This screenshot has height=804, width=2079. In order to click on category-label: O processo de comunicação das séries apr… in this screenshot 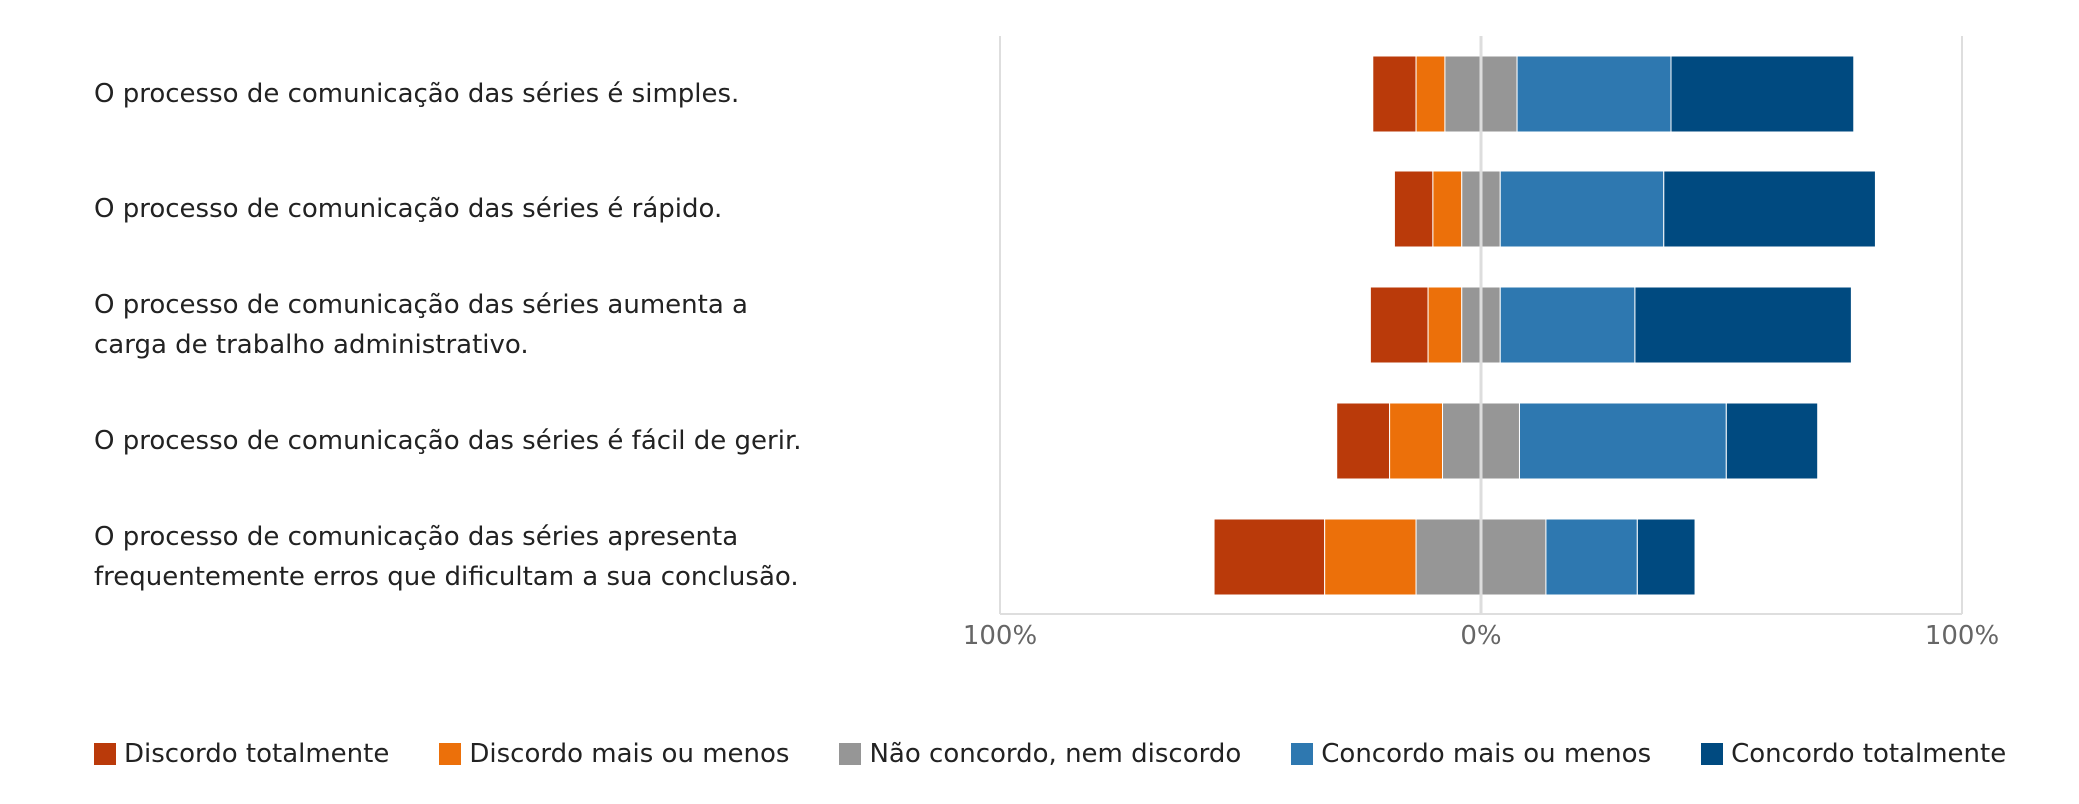, I will do `click(446, 557)`.